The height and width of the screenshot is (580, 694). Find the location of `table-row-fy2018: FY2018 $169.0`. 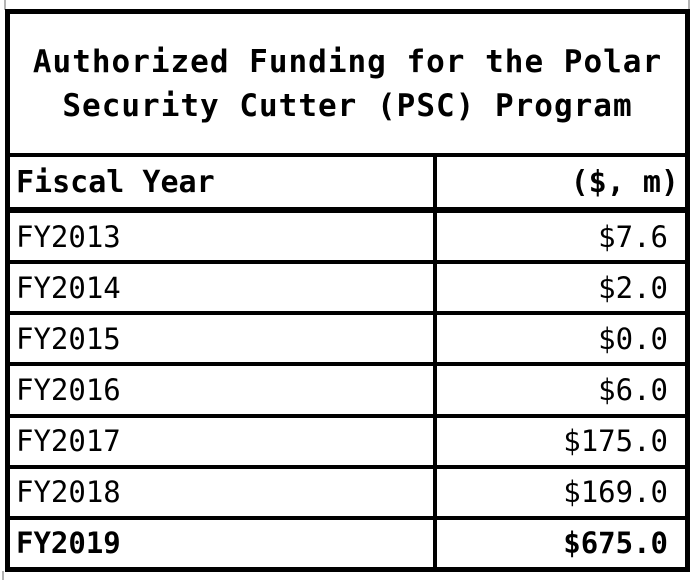

table-row-fy2018: FY2018 $169.0 is located at coordinates (347, 494).